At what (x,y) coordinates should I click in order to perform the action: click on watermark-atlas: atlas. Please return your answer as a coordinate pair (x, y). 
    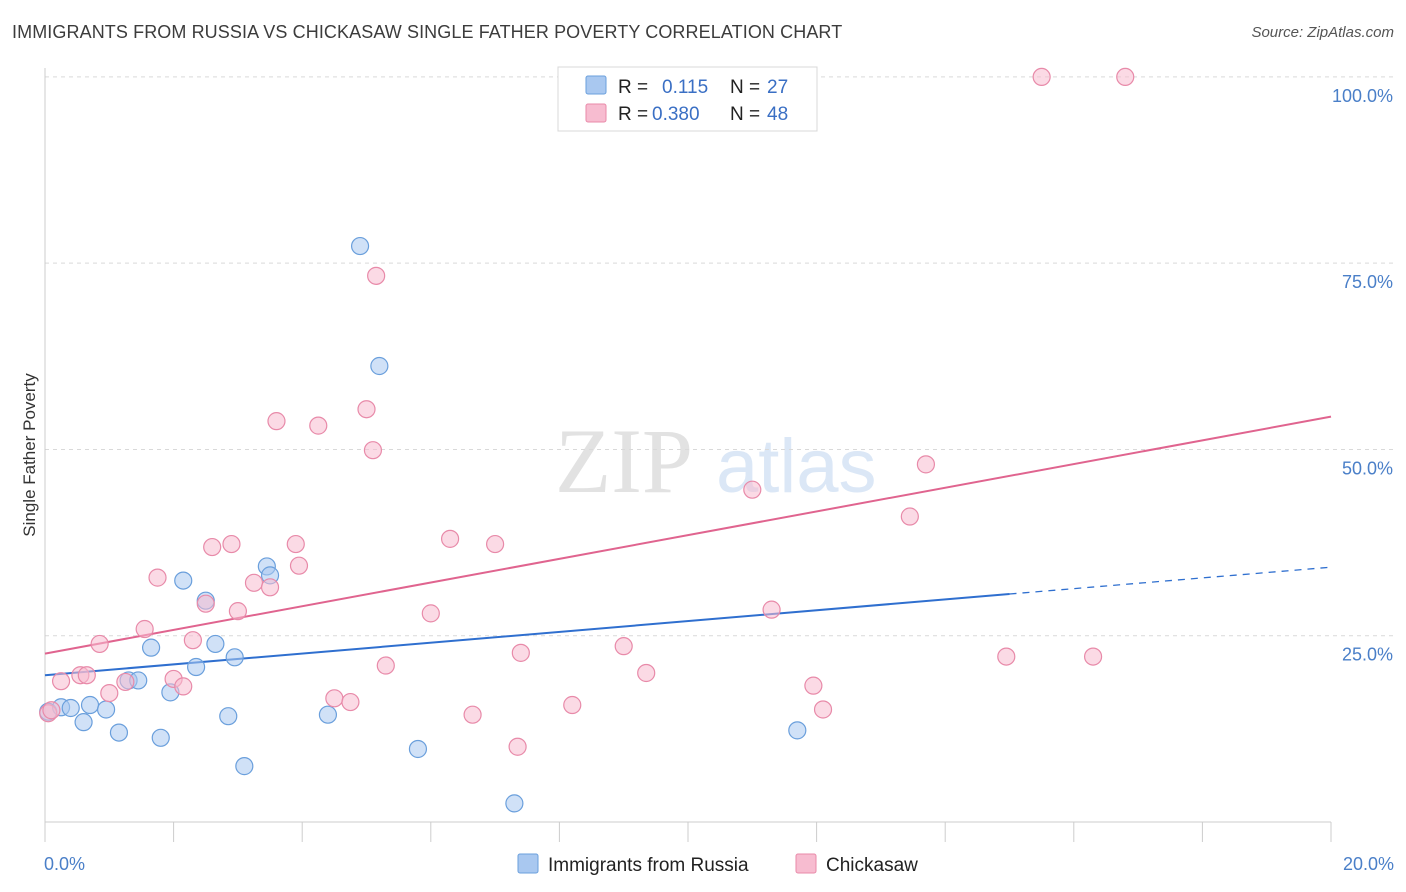
    Looking at the image, I should click on (796, 466).